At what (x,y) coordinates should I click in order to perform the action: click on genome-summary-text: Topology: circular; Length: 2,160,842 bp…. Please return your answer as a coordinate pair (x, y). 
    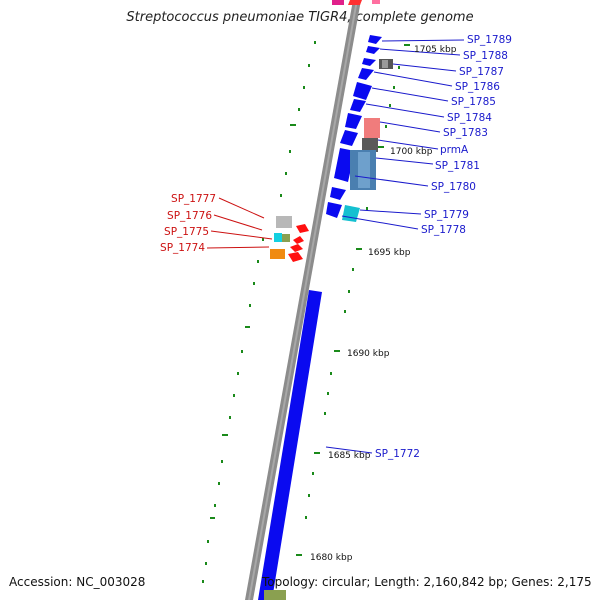
    Looking at the image, I should click on (427, 582).